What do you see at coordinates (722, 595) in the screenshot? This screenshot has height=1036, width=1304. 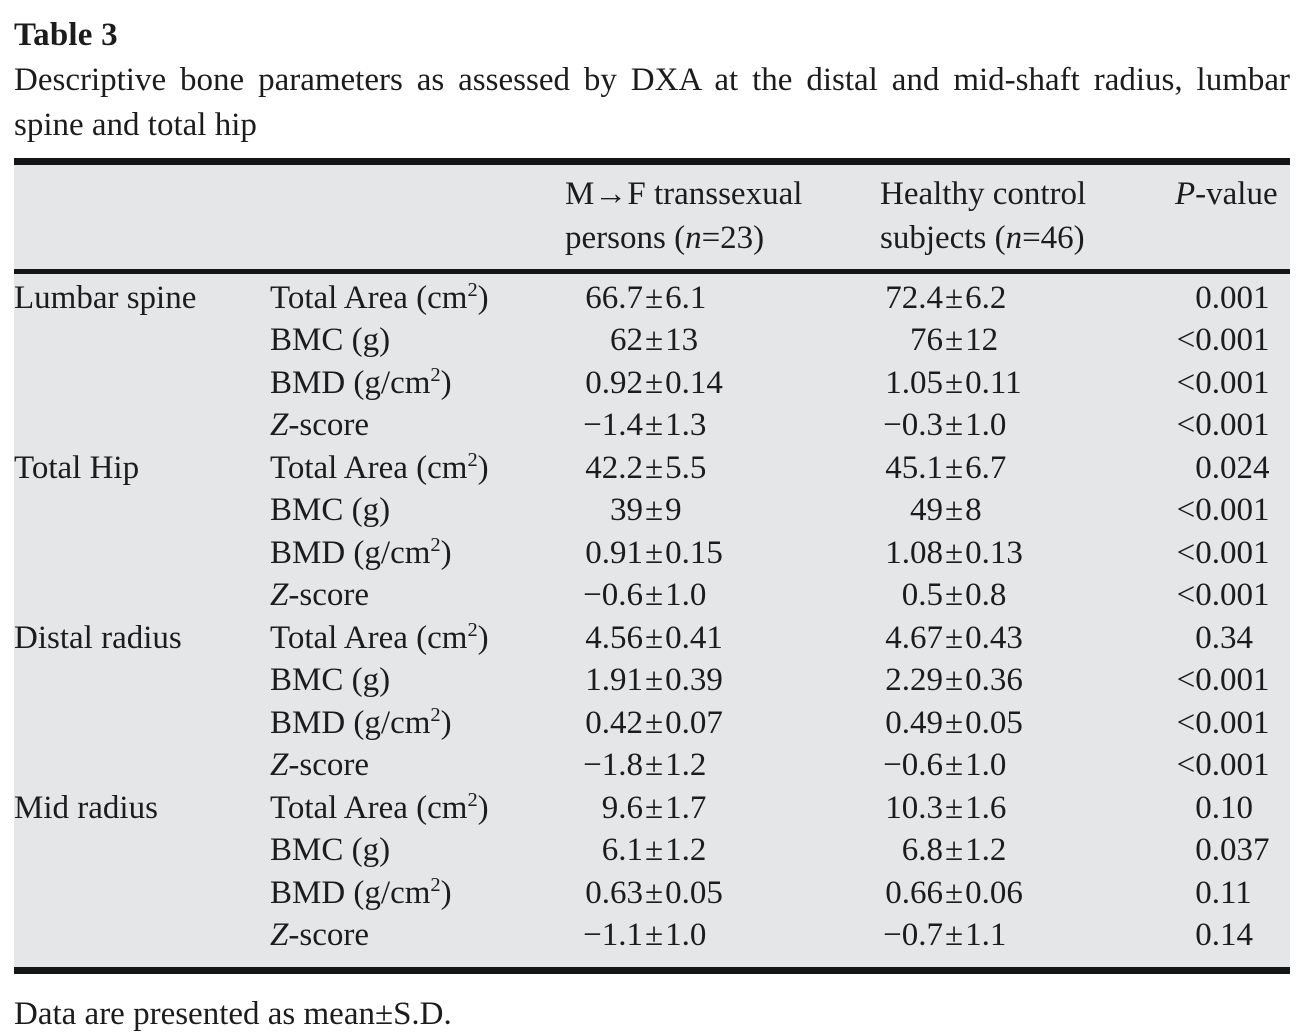 I see `cell-transsexual-value: −0.6 ±1.0` at bounding box center [722, 595].